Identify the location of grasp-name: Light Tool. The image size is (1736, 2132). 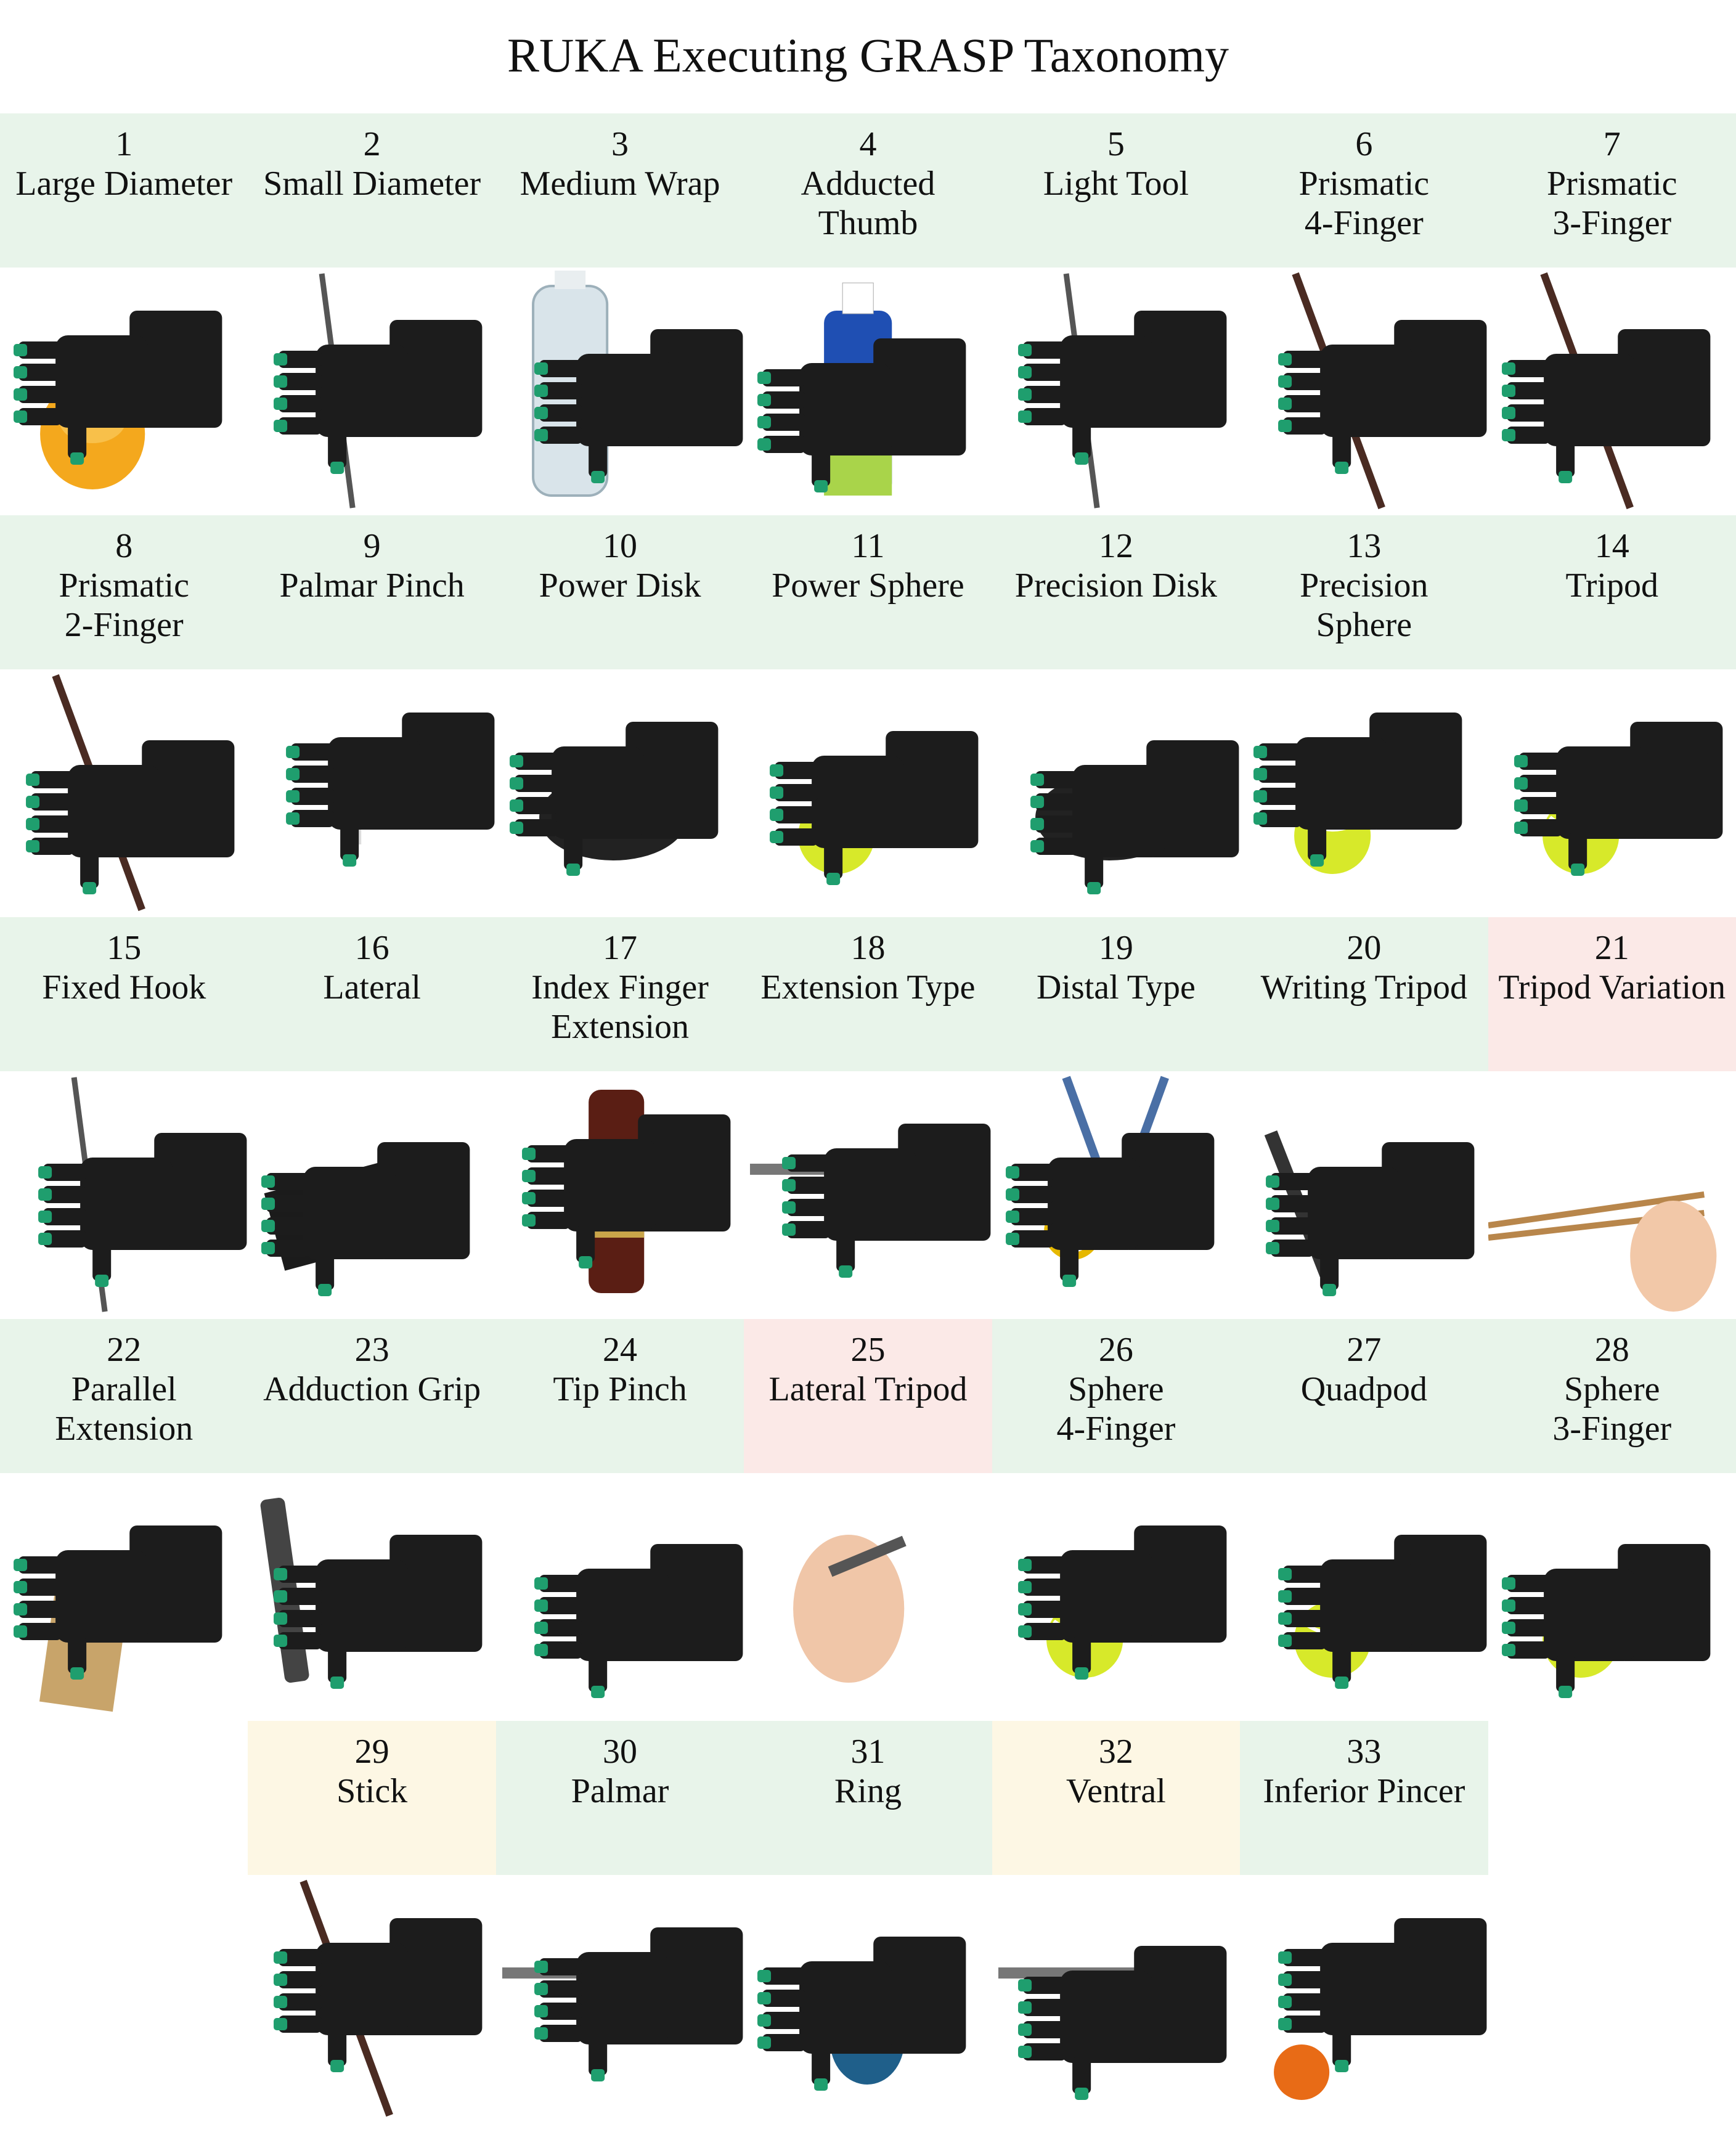
(1116, 184).